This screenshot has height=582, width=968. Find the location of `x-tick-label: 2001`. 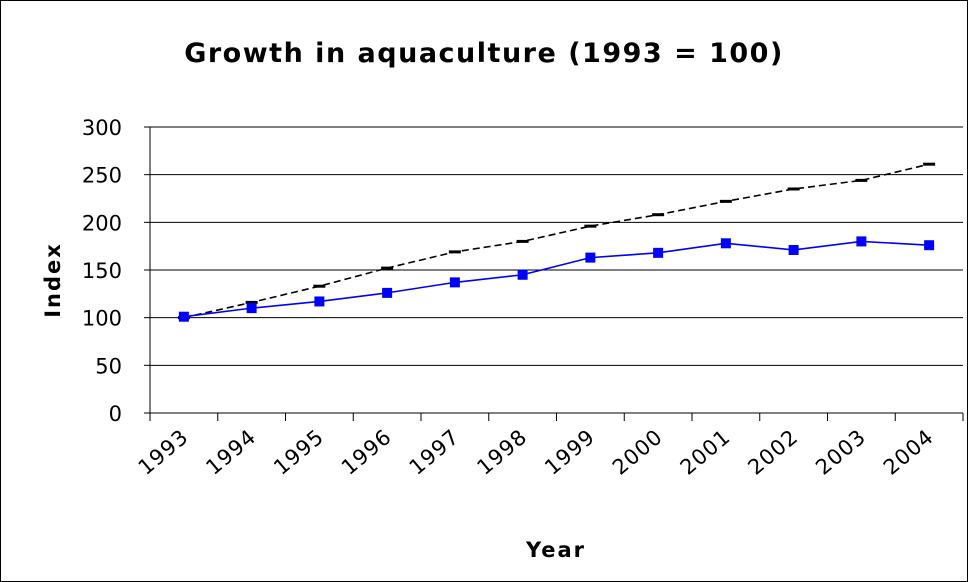

x-tick-label: 2001 is located at coordinates (705, 451).